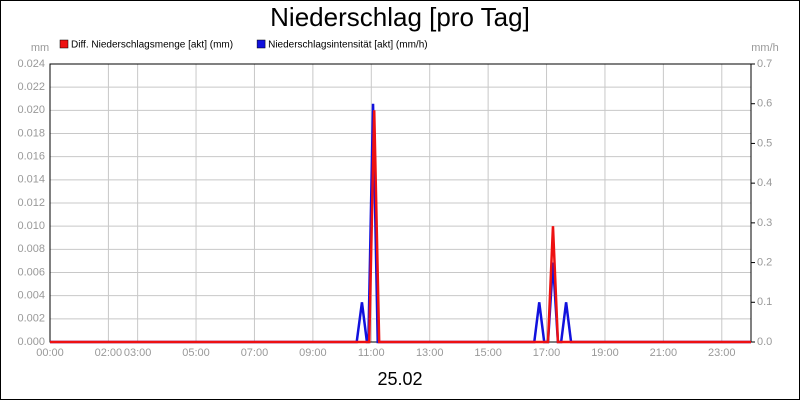 The image size is (800, 400). Describe the element at coordinates (152, 45) in the screenshot. I see `legend-label: Diff. Niederschlagsmenge [akt] (mm)` at that location.